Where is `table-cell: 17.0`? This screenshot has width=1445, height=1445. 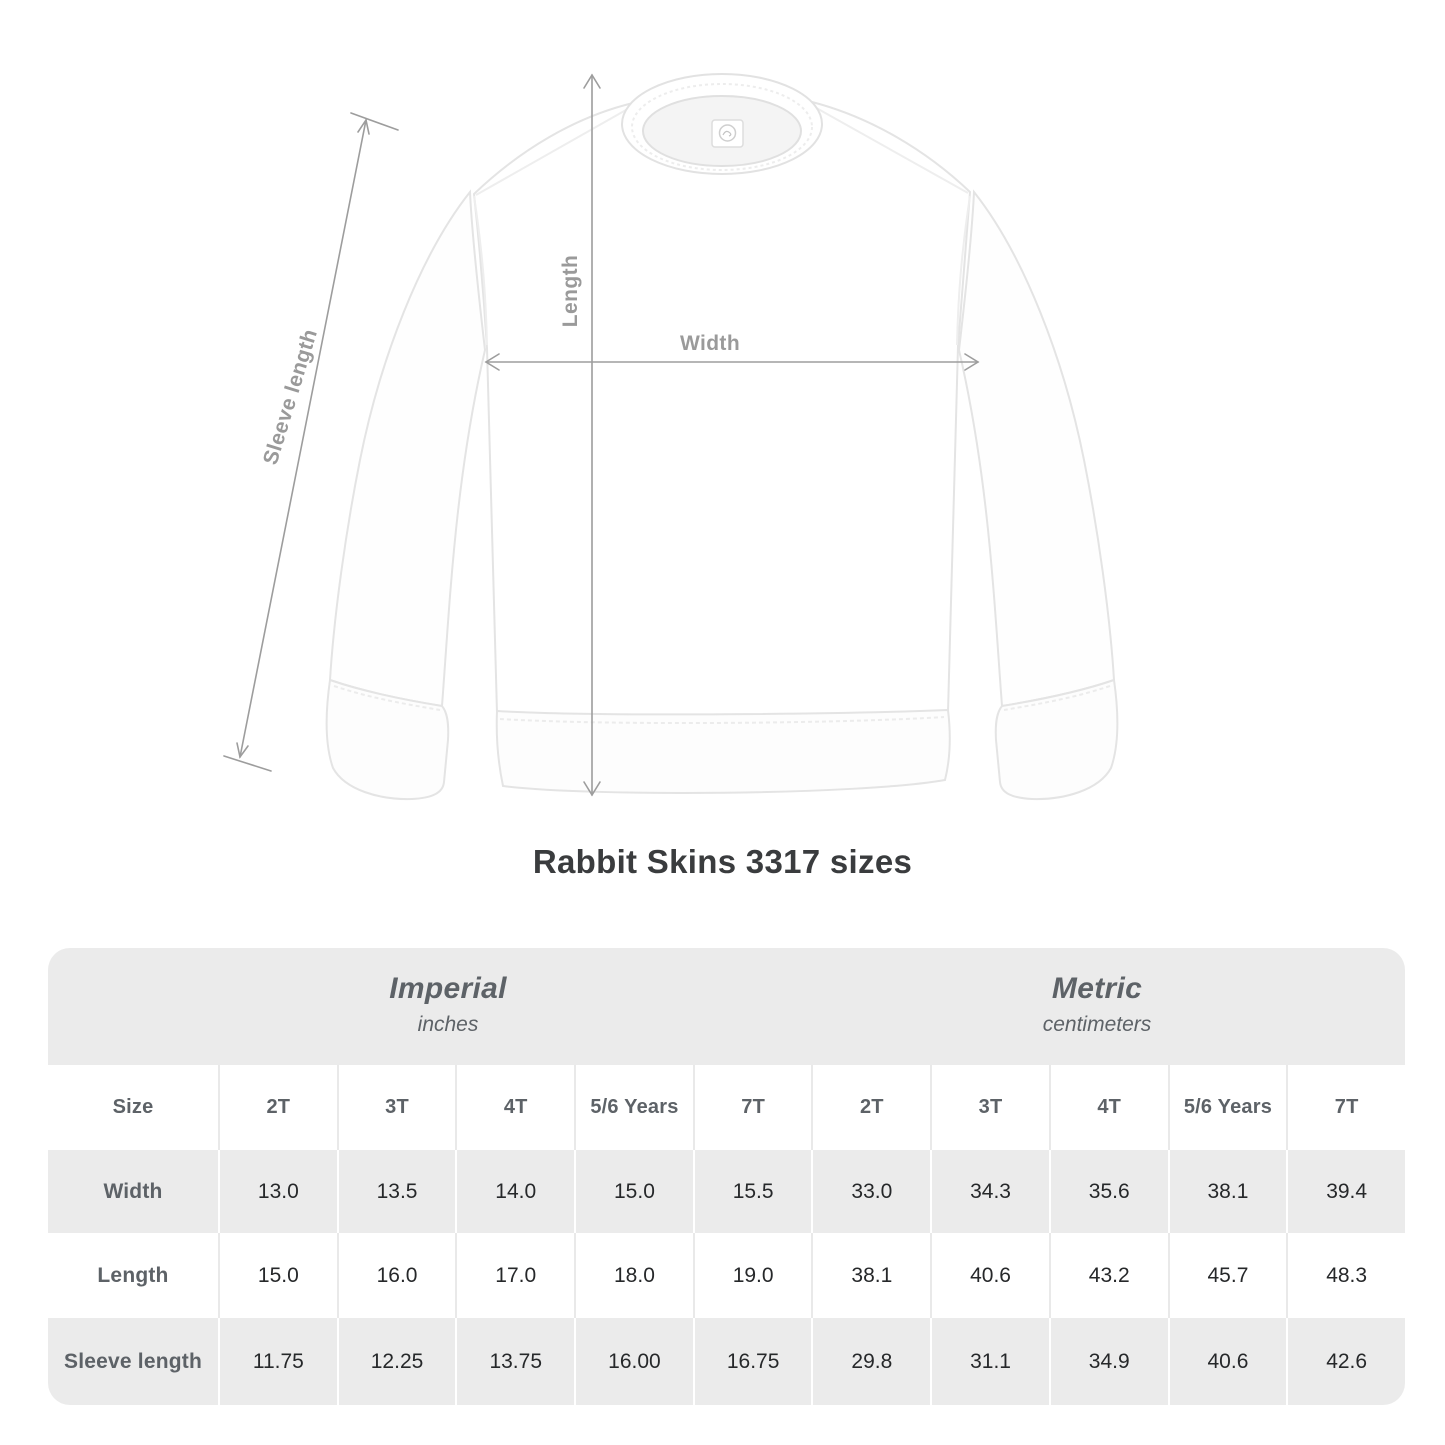 table-cell: 17.0 is located at coordinates (514, 1275).